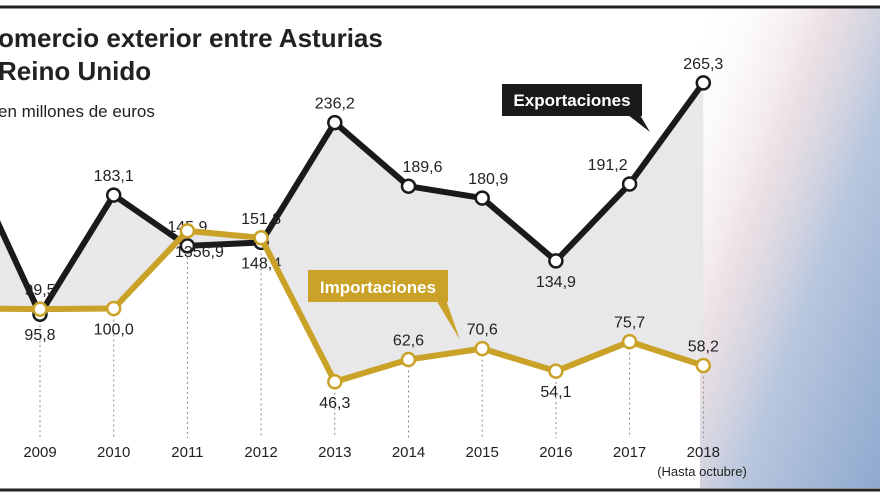 Image resolution: width=880 pixels, height=500 pixels. I want to click on x-tick-label: 2013, so click(334, 452).